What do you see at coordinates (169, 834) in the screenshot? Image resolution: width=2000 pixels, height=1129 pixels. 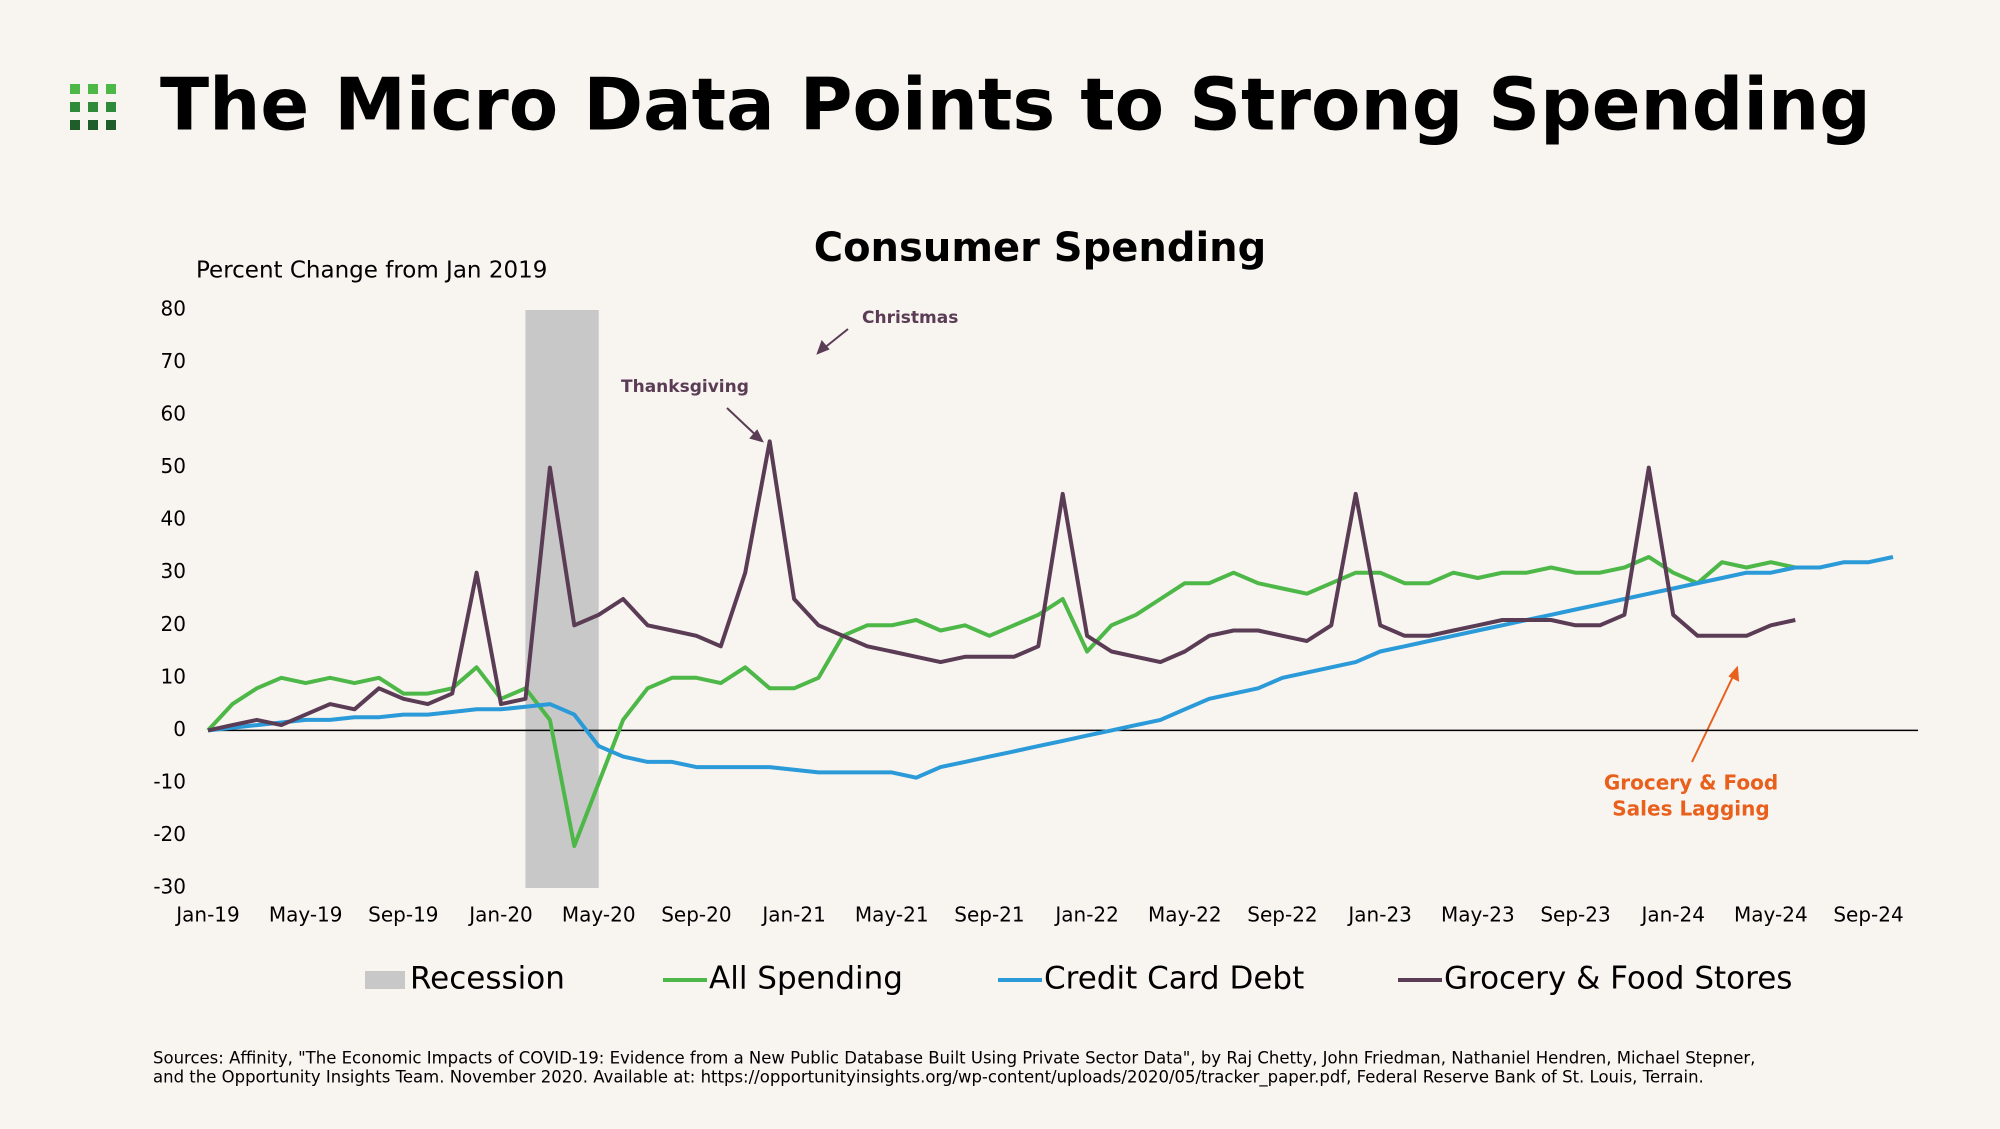 I see `y-tick-label: -20` at bounding box center [169, 834].